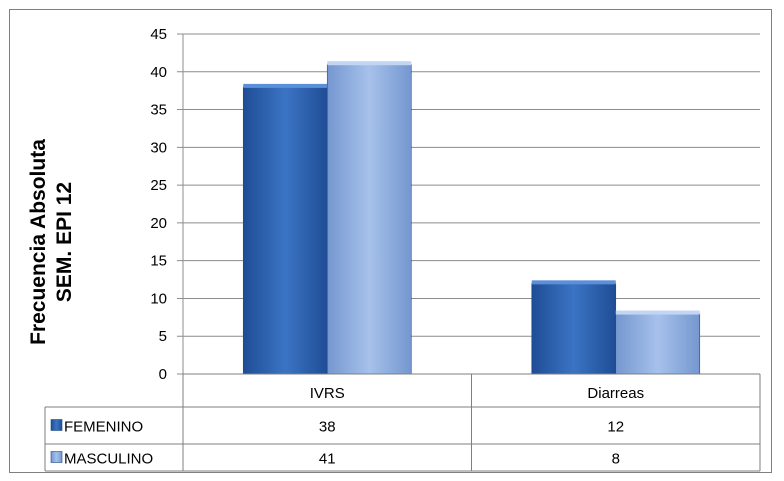  Describe the element at coordinates (51, 242) in the screenshot. I see `y-axis-title: Frecuencia Absoluta SEM. EPI 12` at that location.